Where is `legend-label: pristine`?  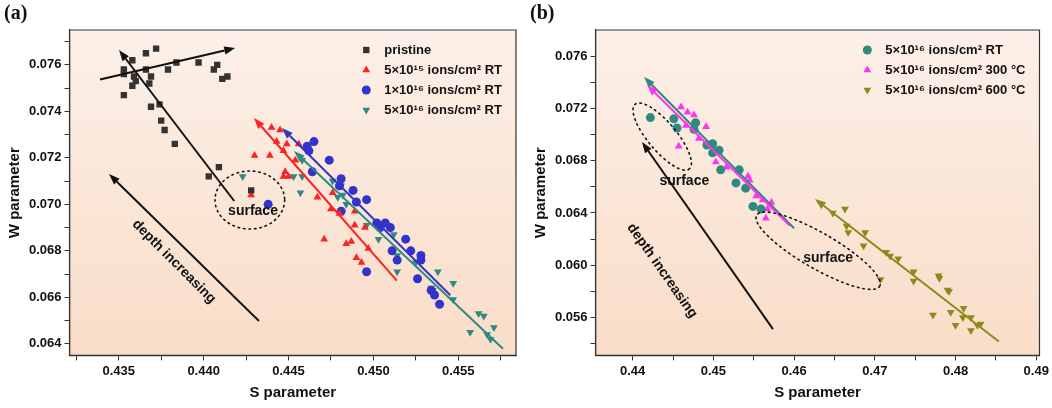
legend-label: pristine is located at coordinates (408, 49).